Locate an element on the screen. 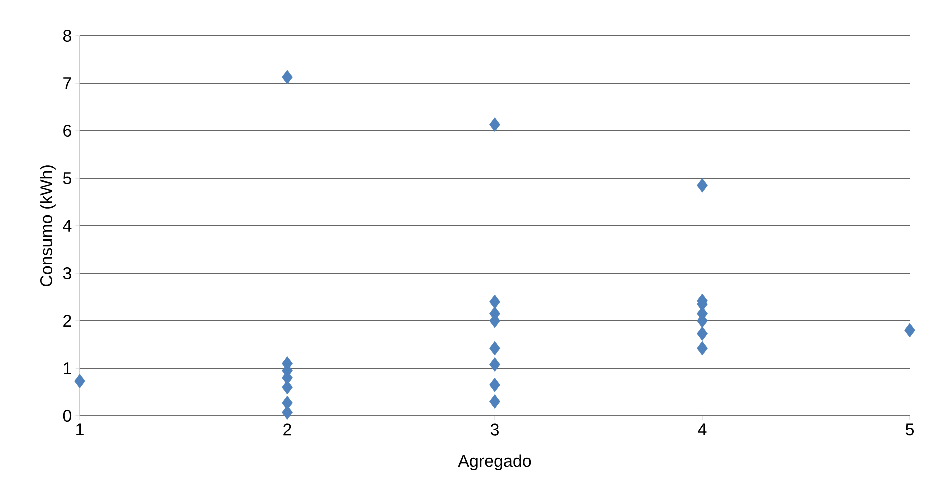  x-tick-label: 1 is located at coordinates (80, 430).